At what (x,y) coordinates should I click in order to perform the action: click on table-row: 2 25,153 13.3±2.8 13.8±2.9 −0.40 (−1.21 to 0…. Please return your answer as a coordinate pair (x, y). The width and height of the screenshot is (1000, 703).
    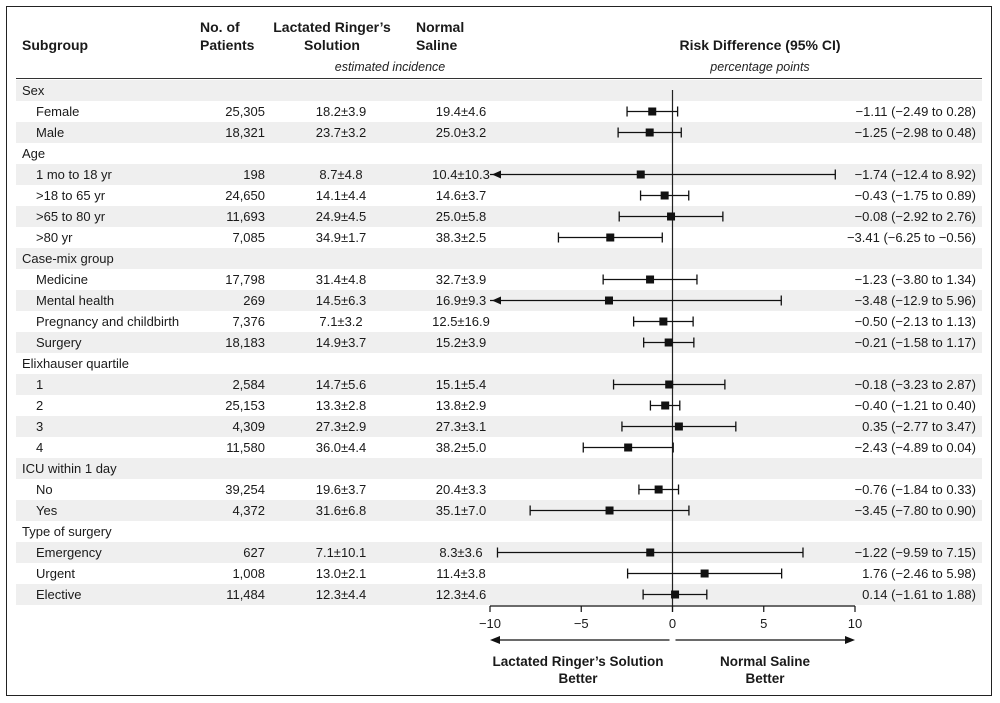
    Looking at the image, I should click on (499, 405).